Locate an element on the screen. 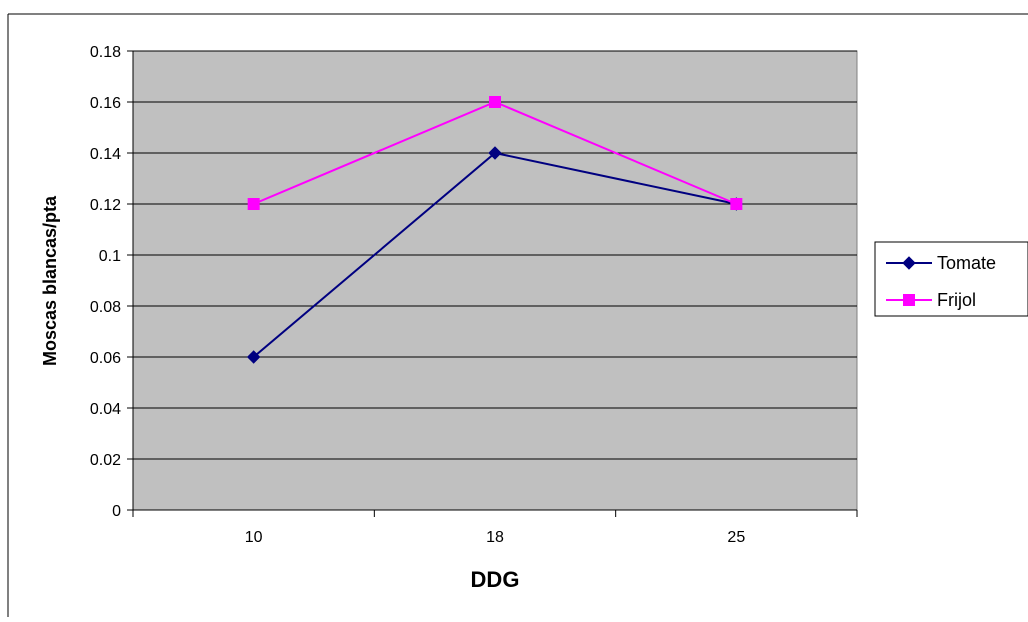 The height and width of the screenshot is (622, 1028). legend: Tomate Frijol is located at coordinates (951, 279).